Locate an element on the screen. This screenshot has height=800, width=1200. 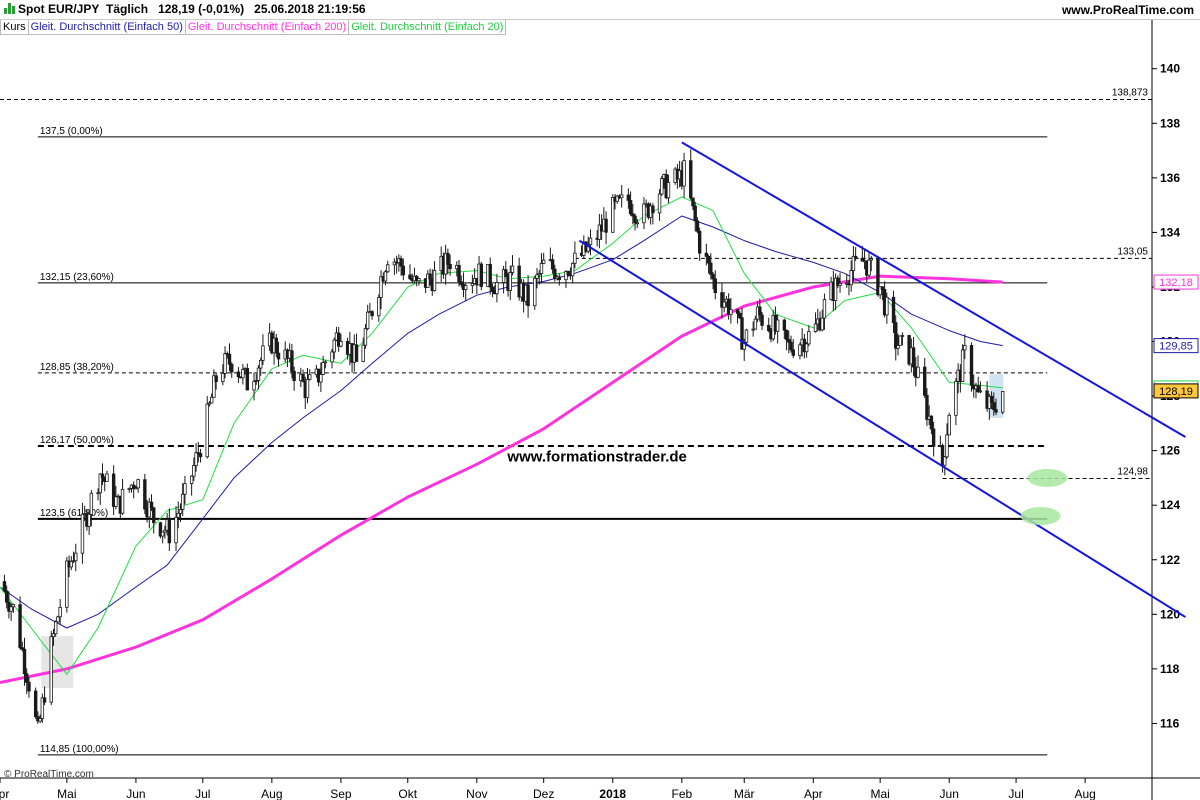
site-link: www.ProRealTime.com is located at coordinates (1127, 10).